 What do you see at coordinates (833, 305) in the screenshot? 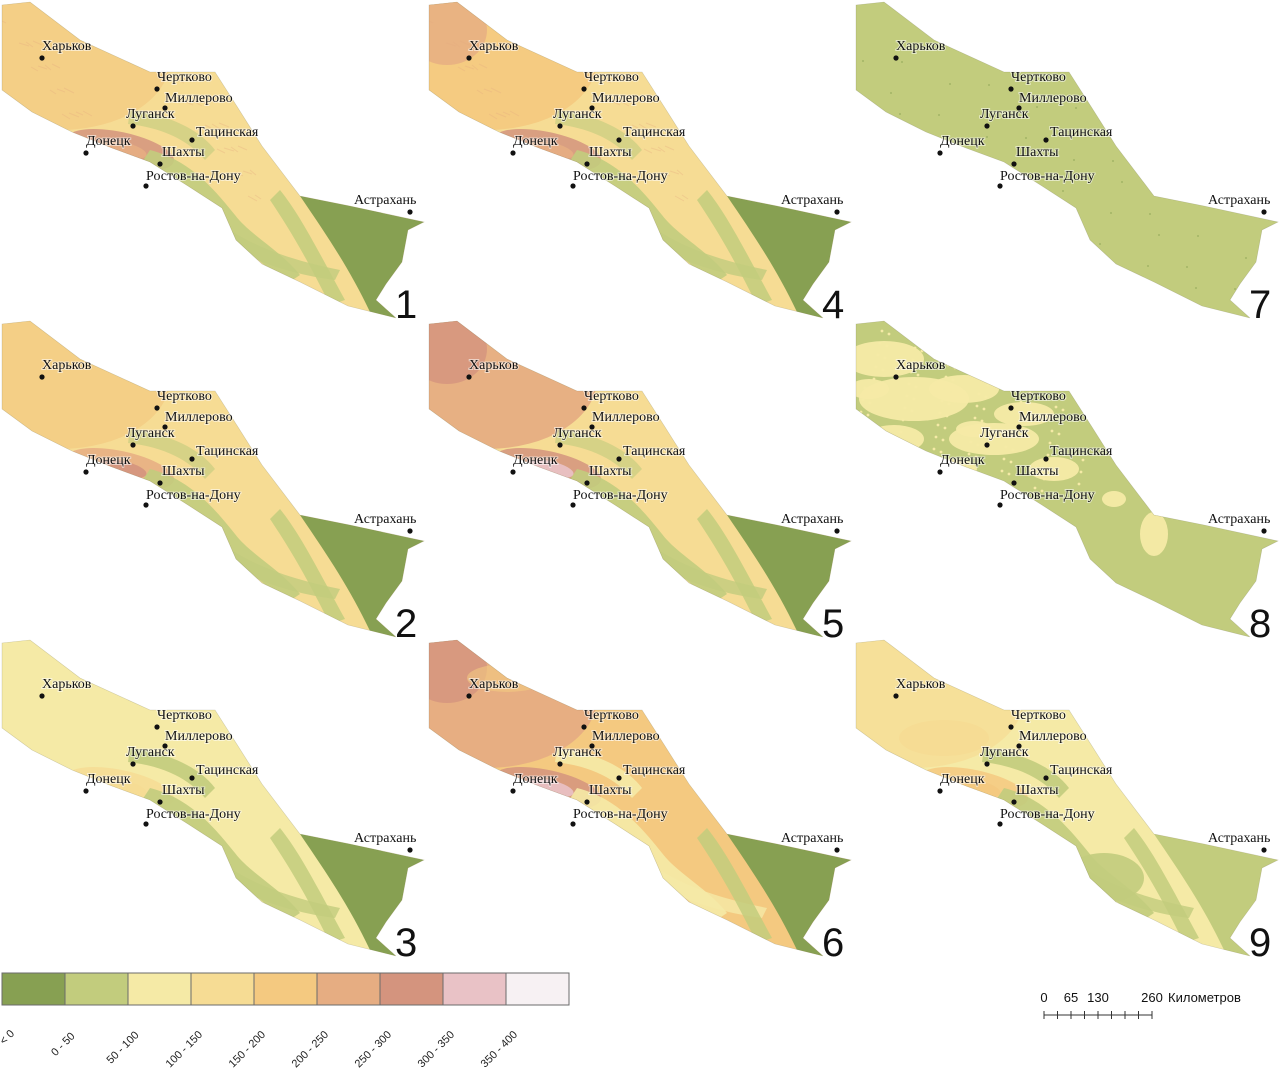
I see `panel-number: 4` at bounding box center [833, 305].